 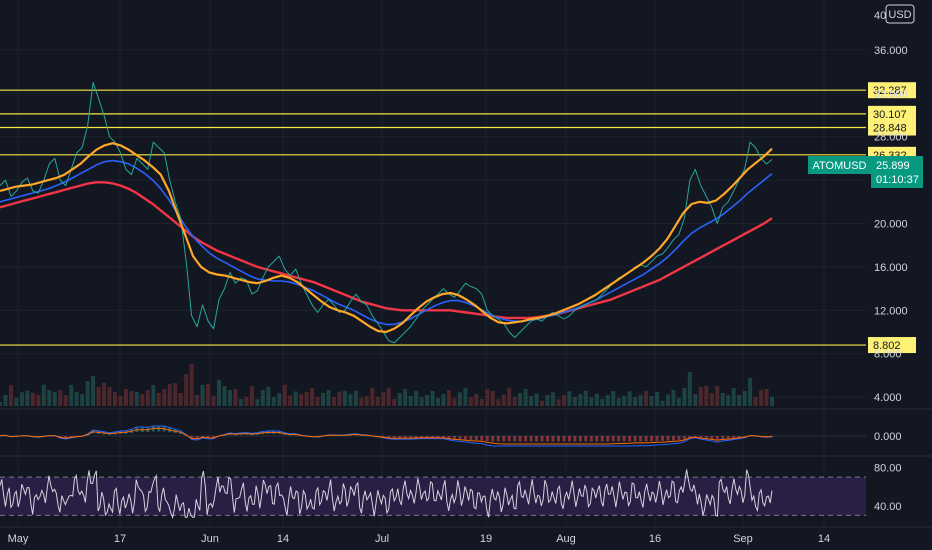 I want to click on level-tag-label: 8.802, so click(x=887, y=346).